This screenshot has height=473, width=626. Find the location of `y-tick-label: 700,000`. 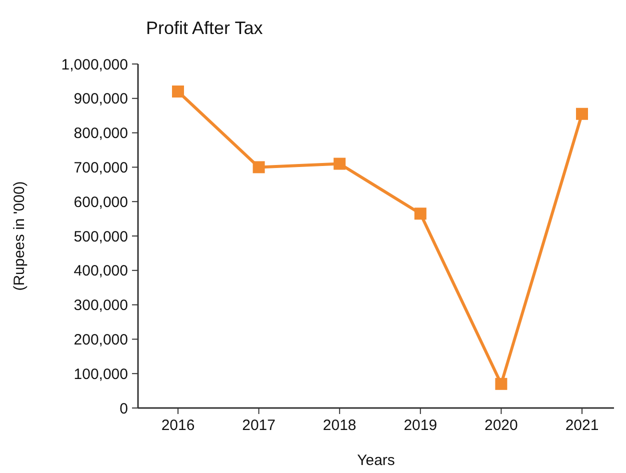

y-tick-label: 700,000 is located at coordinates (101, 167).